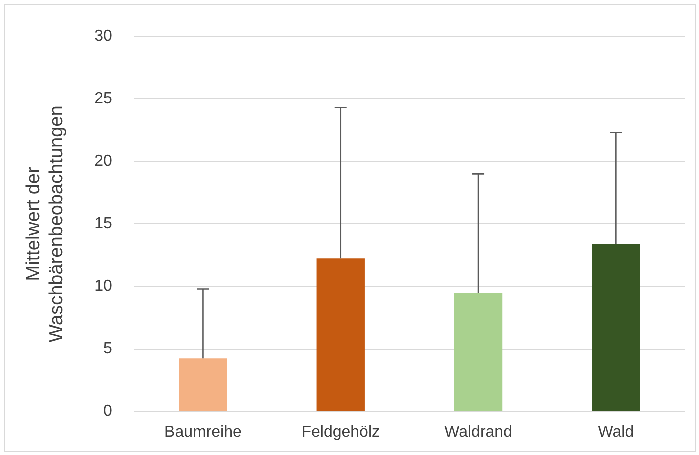 The width and height of the screenshot is (699, 455). Describe the element at coordinates (103, 161) in the screenshot. I see `y-tick-label: 20` at that location.